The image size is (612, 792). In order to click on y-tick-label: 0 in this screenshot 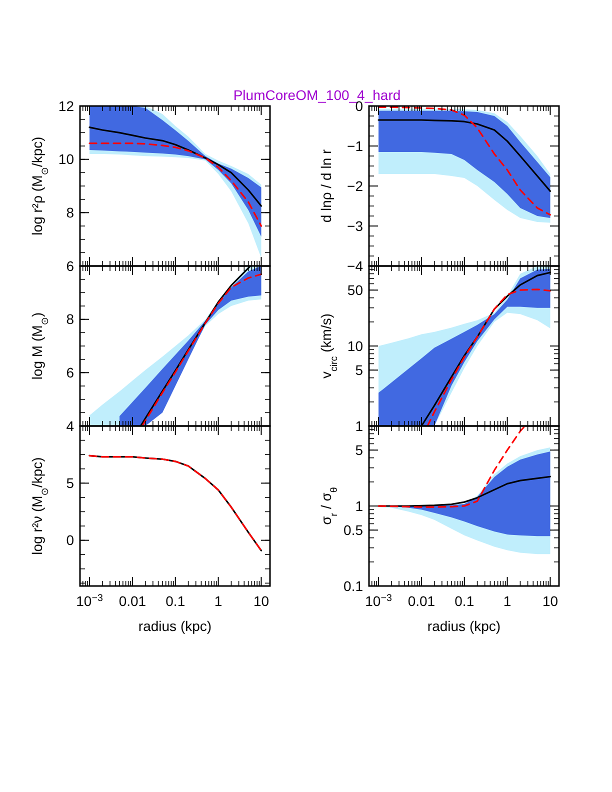, I will do `click(70, 540)`.